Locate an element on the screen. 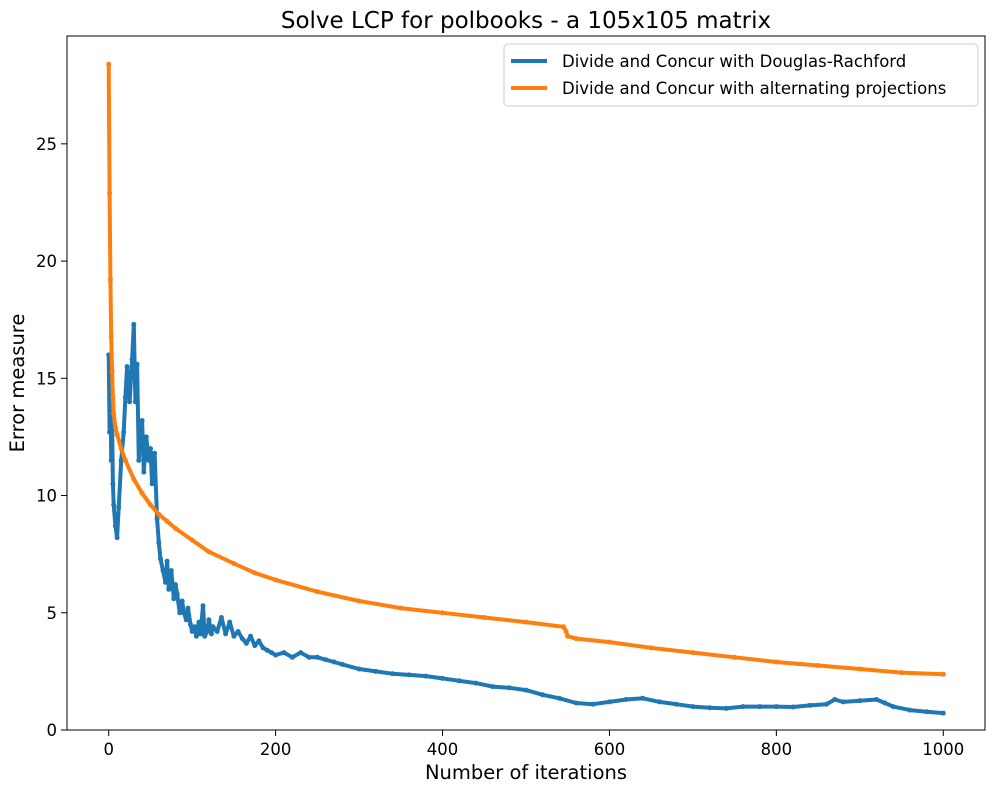  x-tick-label: 800 is located at coordinates (777, 749).